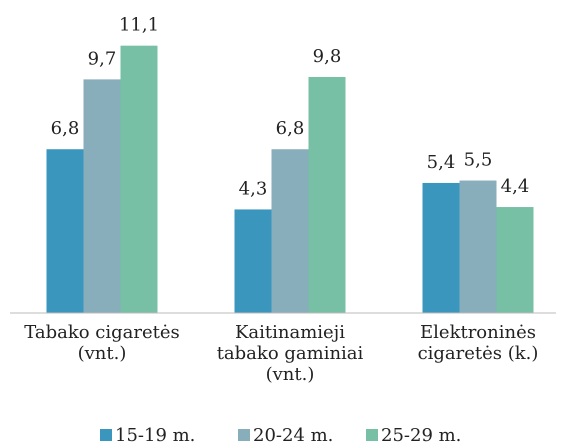 The height and width of the screenshot is (448, 568). I want to click on x-tick-label-line: tabako gaminiai, so click(290, 353).